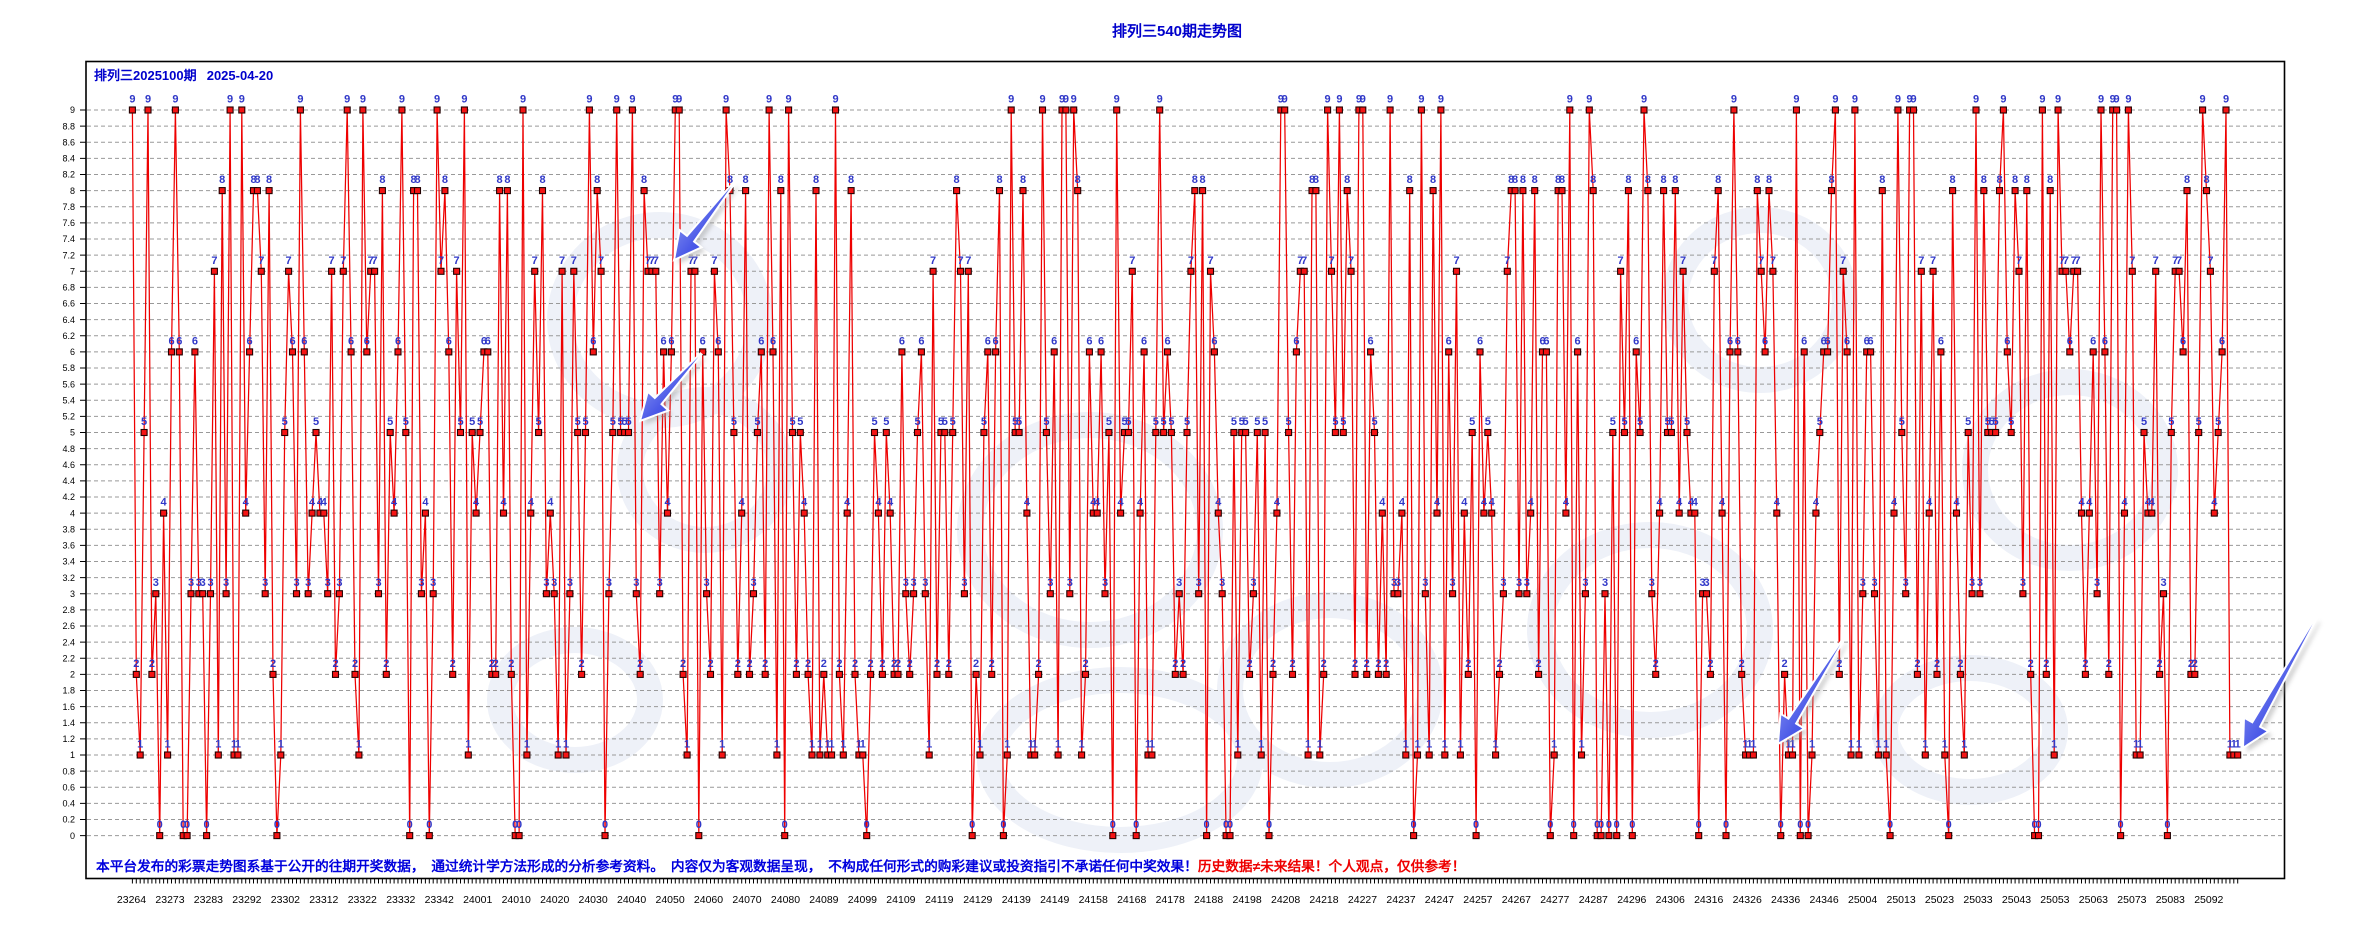 The width and height of the screenshot is (2354, 926). I want to click on svg-text: 1.8, so click(68, 691).